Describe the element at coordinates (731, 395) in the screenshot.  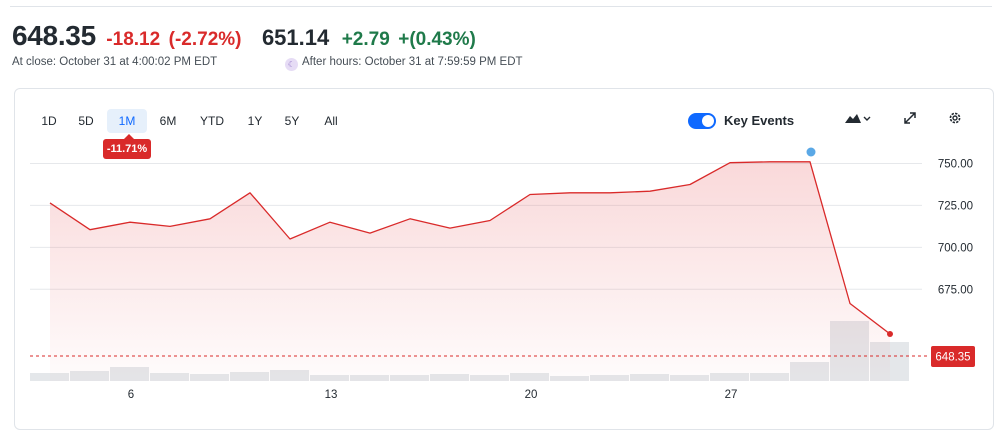
I see `x-tick-label: 27` at that location.